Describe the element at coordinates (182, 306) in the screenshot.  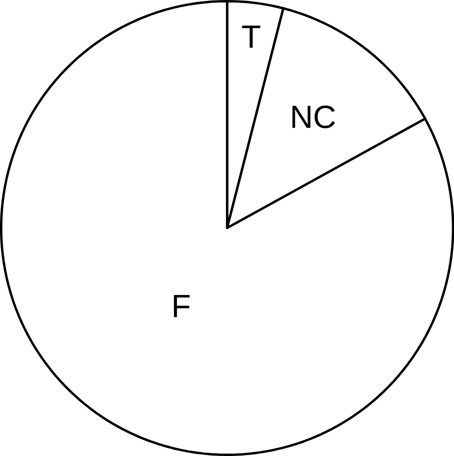
I see `slice-label: F` at that location.